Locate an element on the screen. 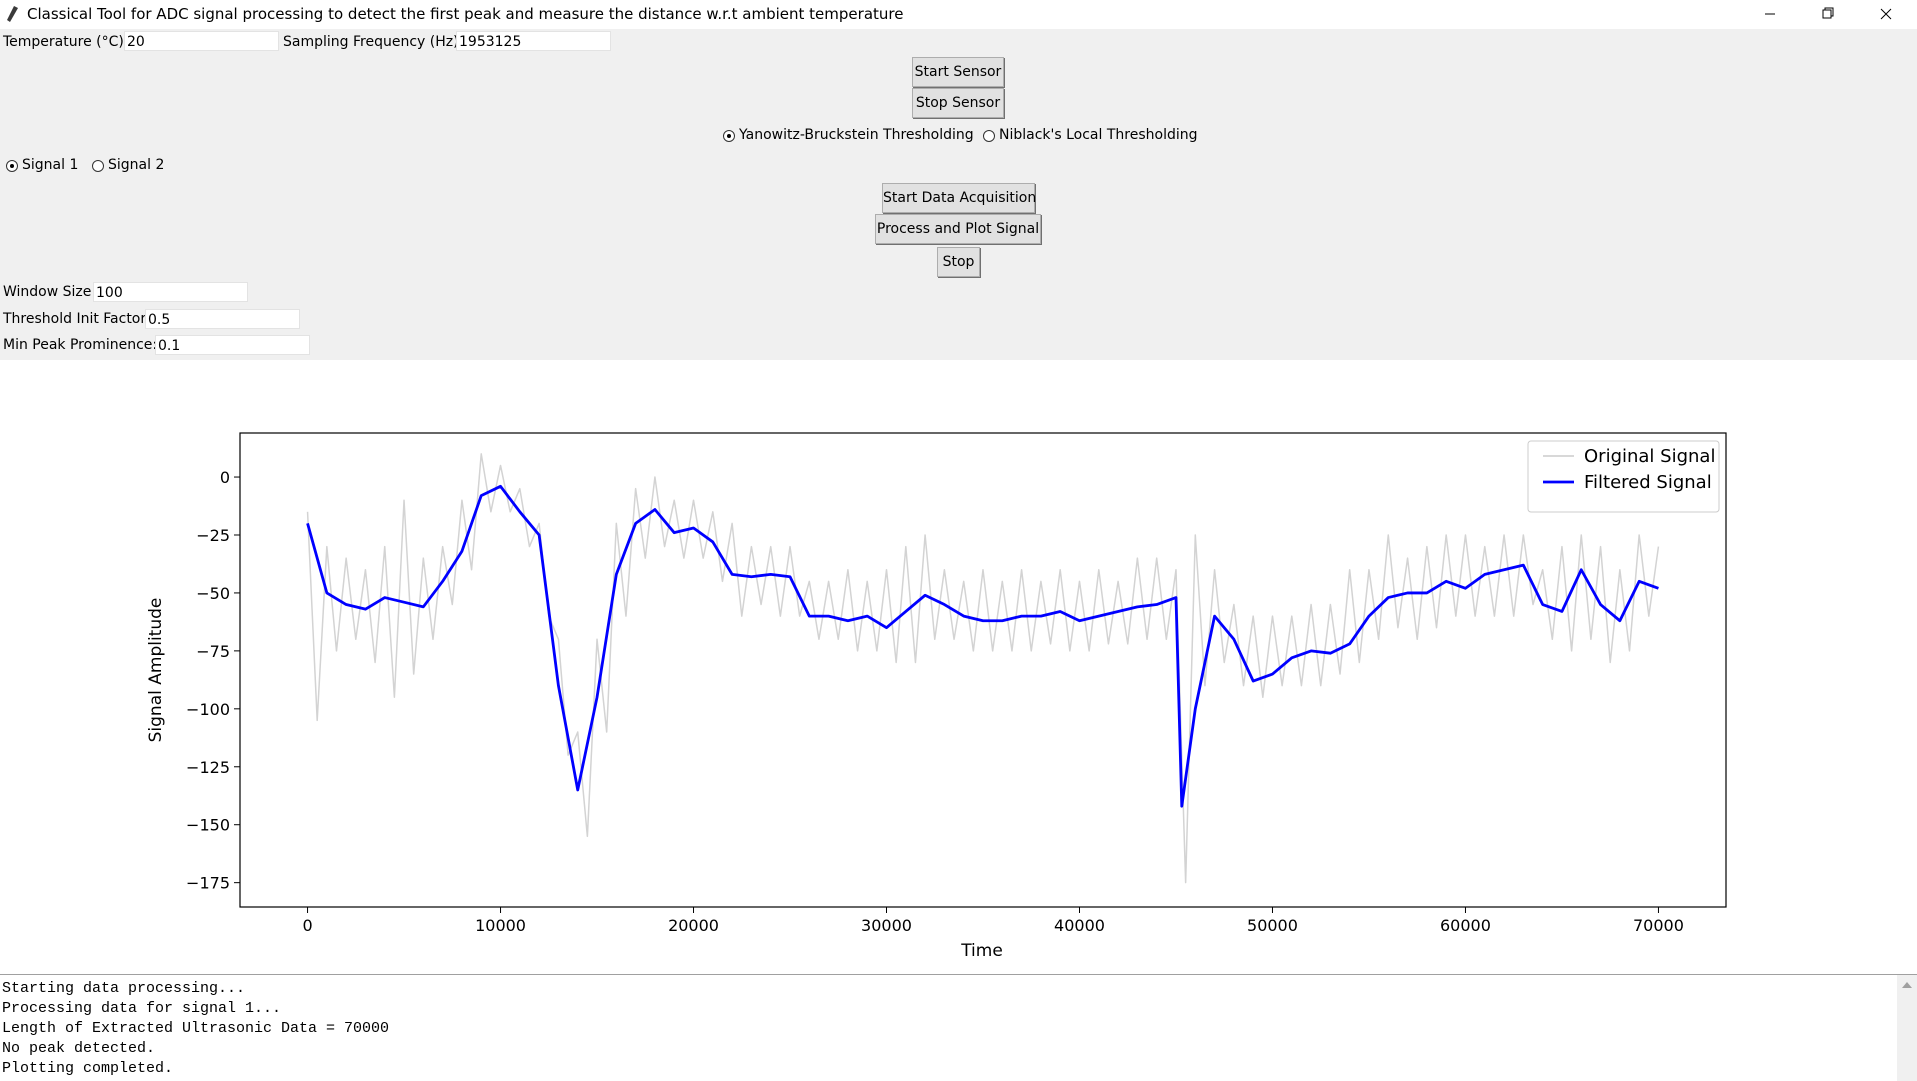 This screenshot has height=1081, width=1917. legend-label: Filtered Signal is located at coordinates (1648, 482).